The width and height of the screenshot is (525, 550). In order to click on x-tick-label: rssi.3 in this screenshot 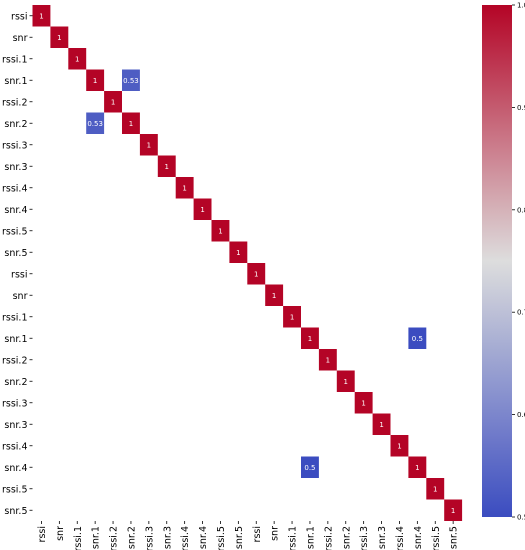, I will do `click(364, 538)`.